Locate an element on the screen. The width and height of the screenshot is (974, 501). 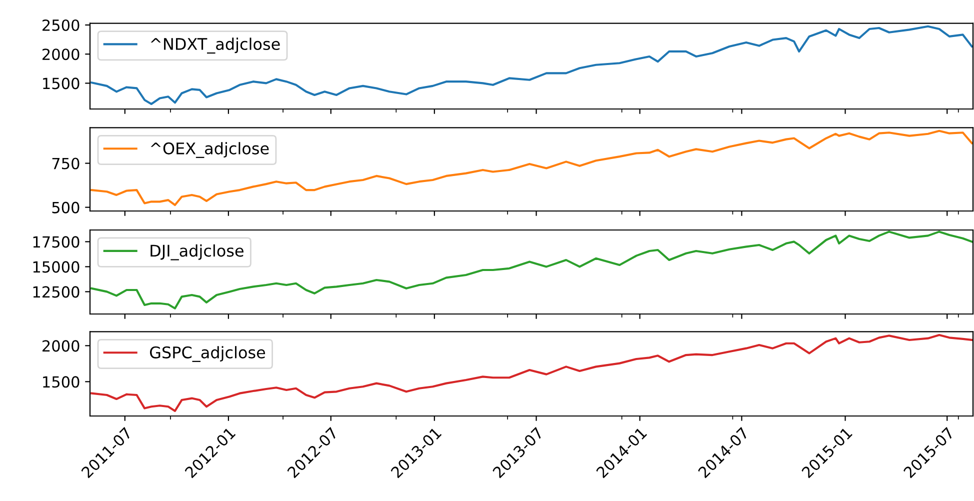
y-tick-label: 12500 is located at coordinates (56, 292).